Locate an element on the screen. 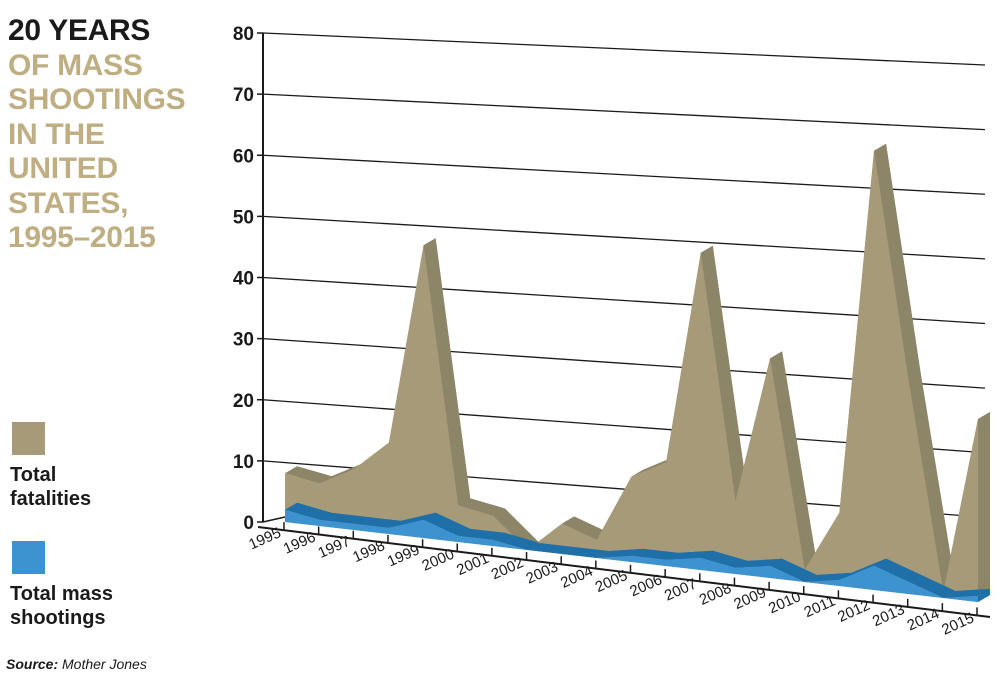  x-tick-label: 2010 is located at coordinates (784, 602).